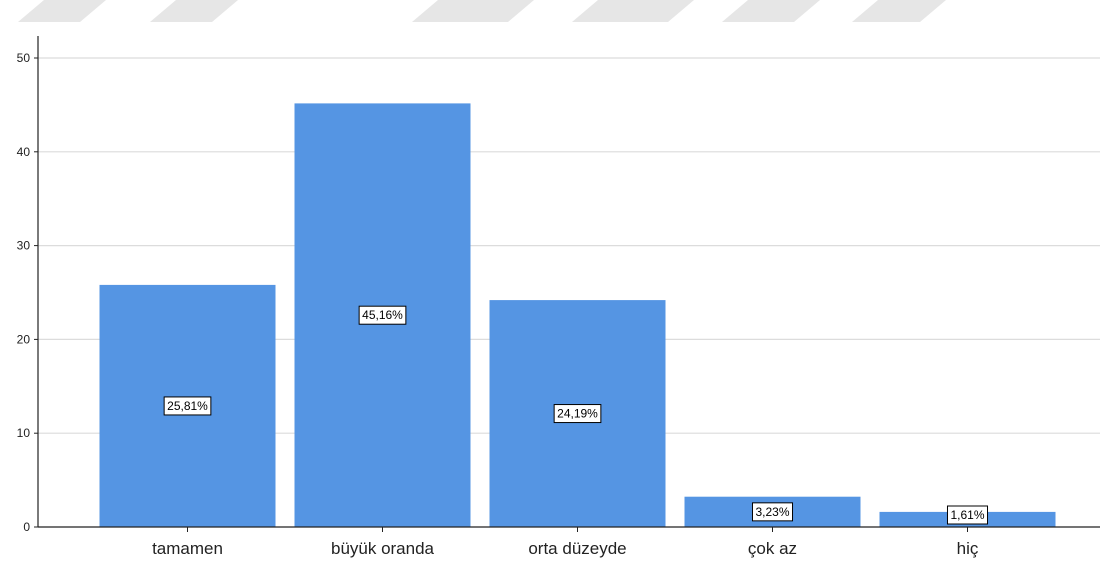 The width and height of the screenshot is (1118, 562). I want to click on header-decoration, so click(482, 11).